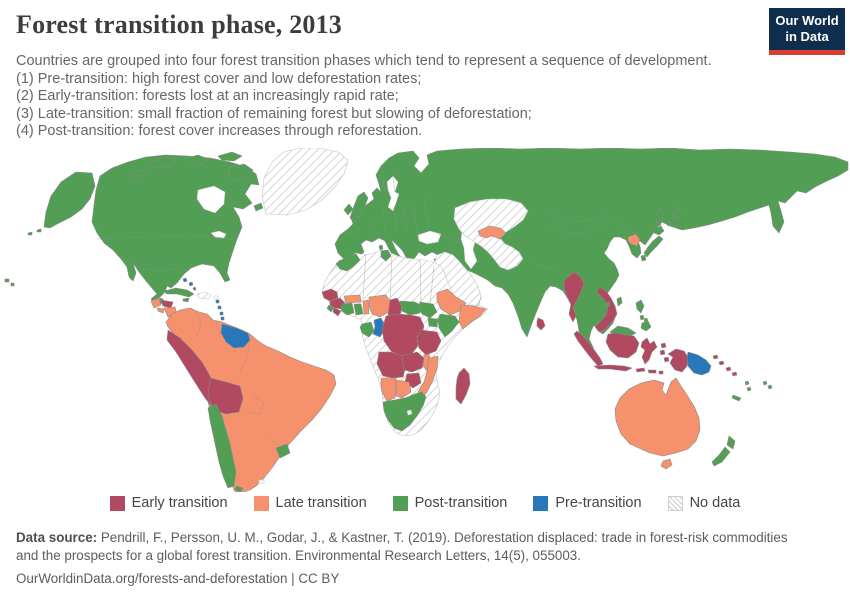  What do you see at coordinates (337, 312) in the screenshot?
I see `liberia` at bounding box center [337, 312].